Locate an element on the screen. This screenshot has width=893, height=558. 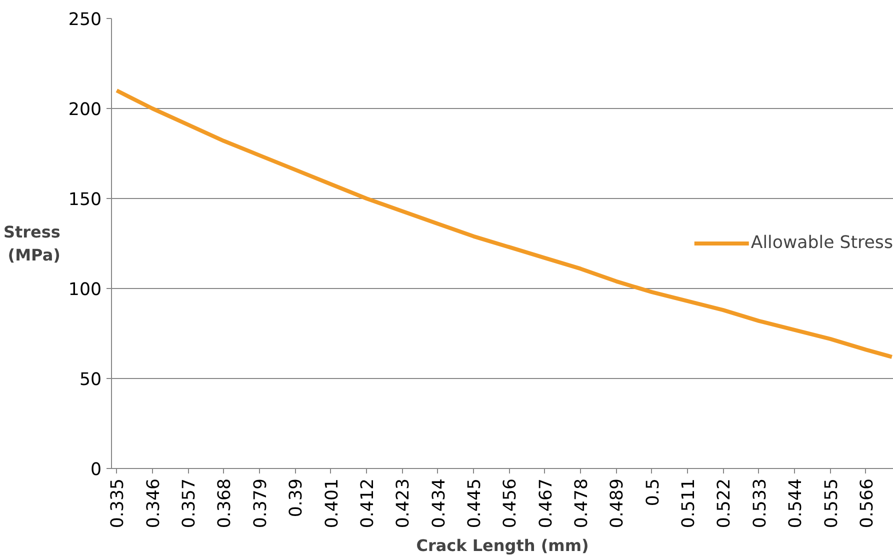
x-tick-label: 0.434 is located at coordinates (439, 503).